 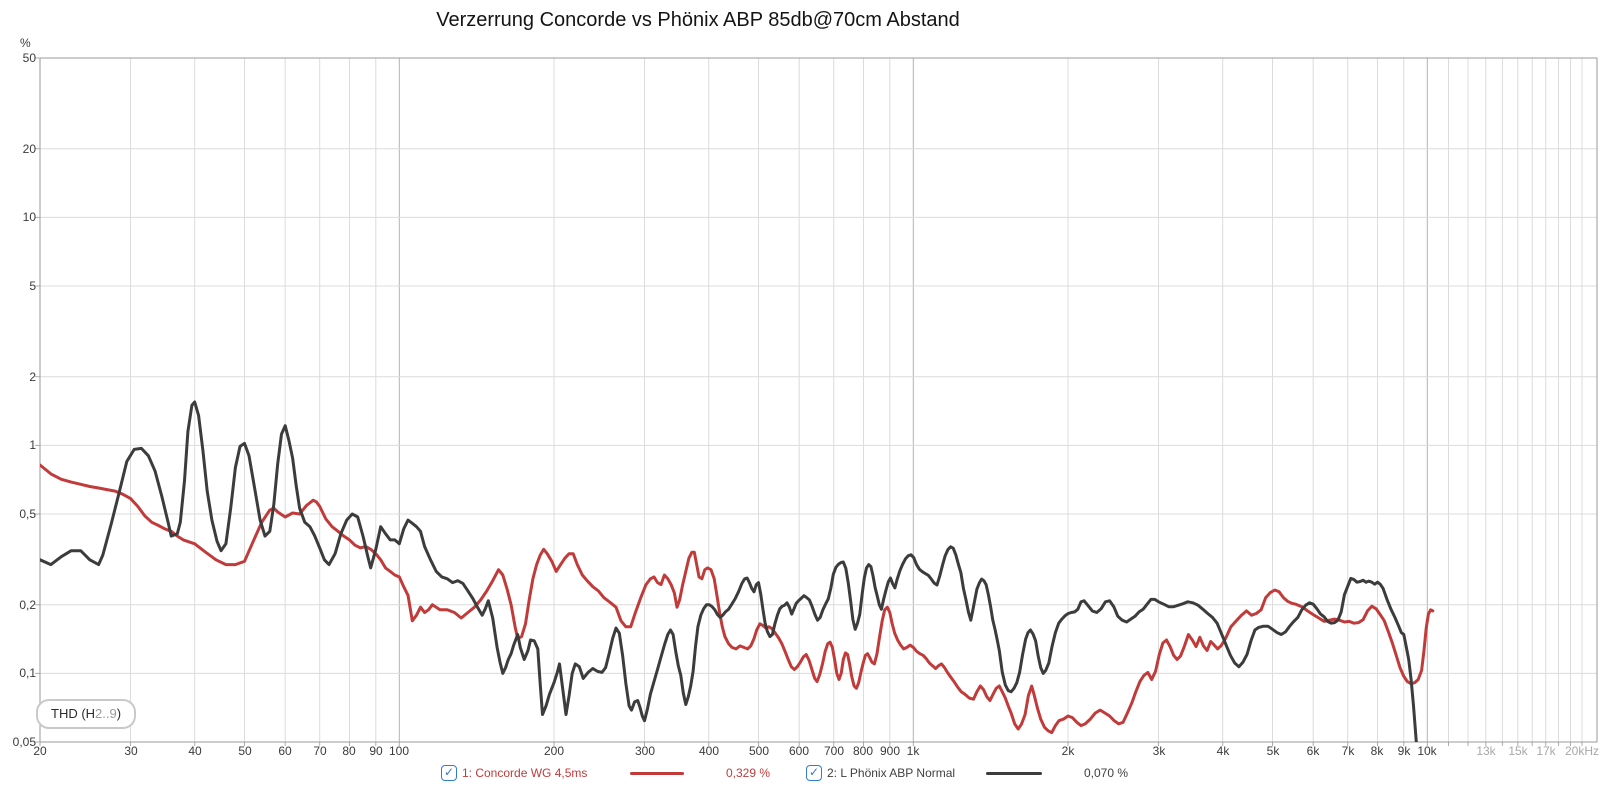 I want to click on x-tick-label: 7k, so click(x=1348, y=751).